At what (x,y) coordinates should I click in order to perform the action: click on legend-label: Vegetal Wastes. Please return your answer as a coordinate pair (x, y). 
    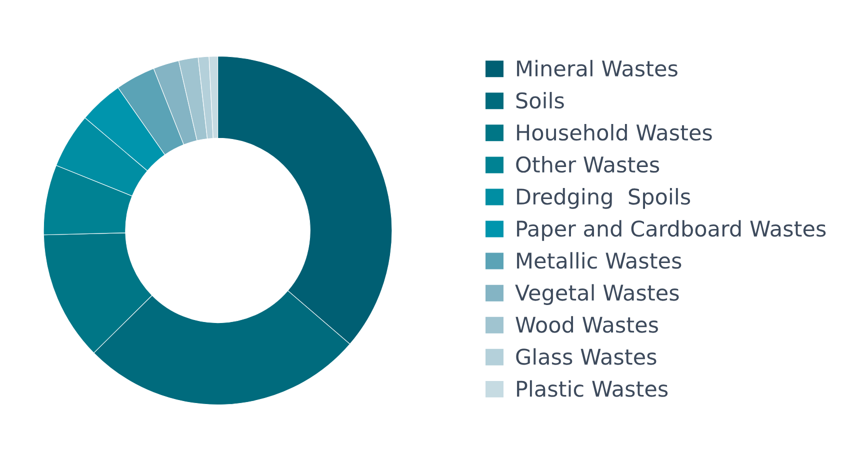
    Looking at the image, I should click on (597, 294).